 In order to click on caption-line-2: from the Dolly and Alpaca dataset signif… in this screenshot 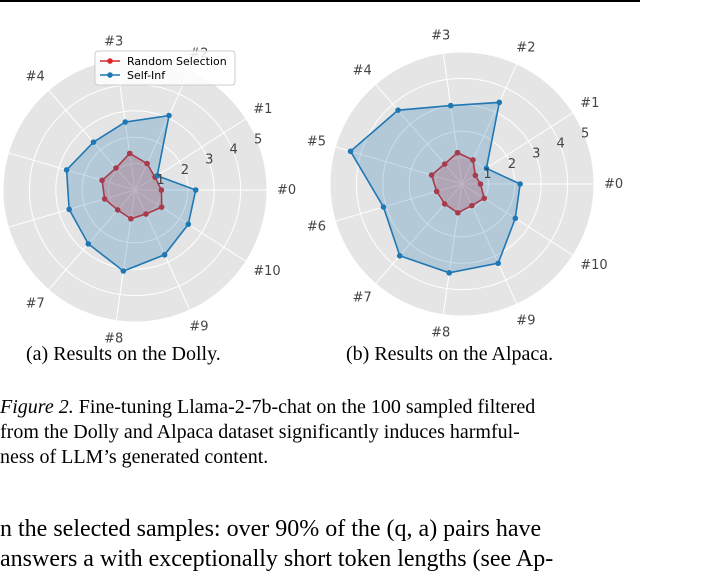, I will do `click(260, 432)`.